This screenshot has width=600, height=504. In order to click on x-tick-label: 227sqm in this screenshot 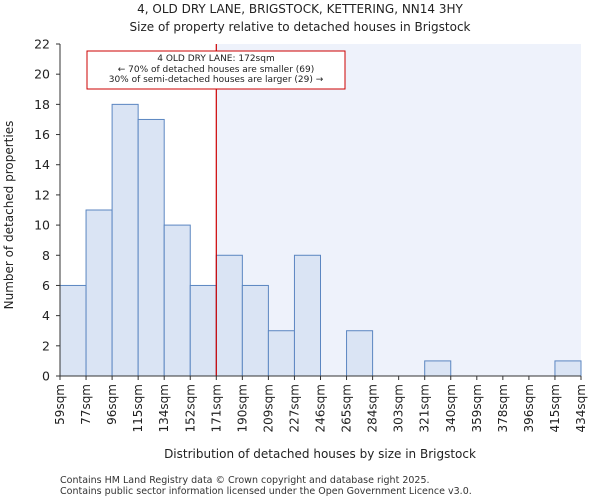, I will do `click(294, 408)`.